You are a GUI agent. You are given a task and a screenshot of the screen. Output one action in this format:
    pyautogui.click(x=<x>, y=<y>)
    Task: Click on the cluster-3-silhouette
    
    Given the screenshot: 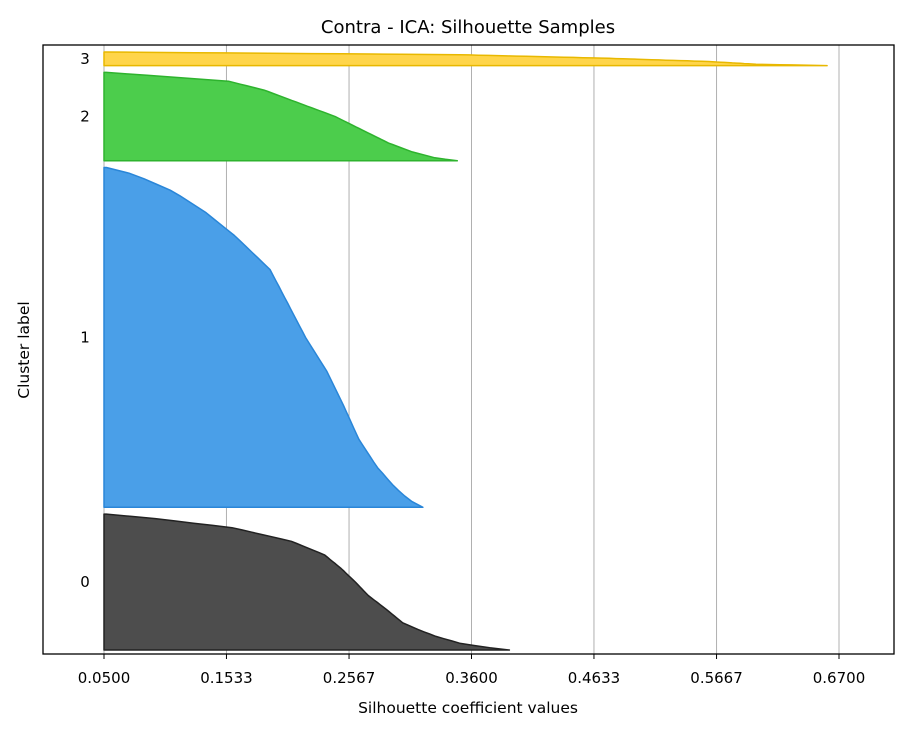 What is the action you would take?
    pyautogui.click(x=465, y=59)
    